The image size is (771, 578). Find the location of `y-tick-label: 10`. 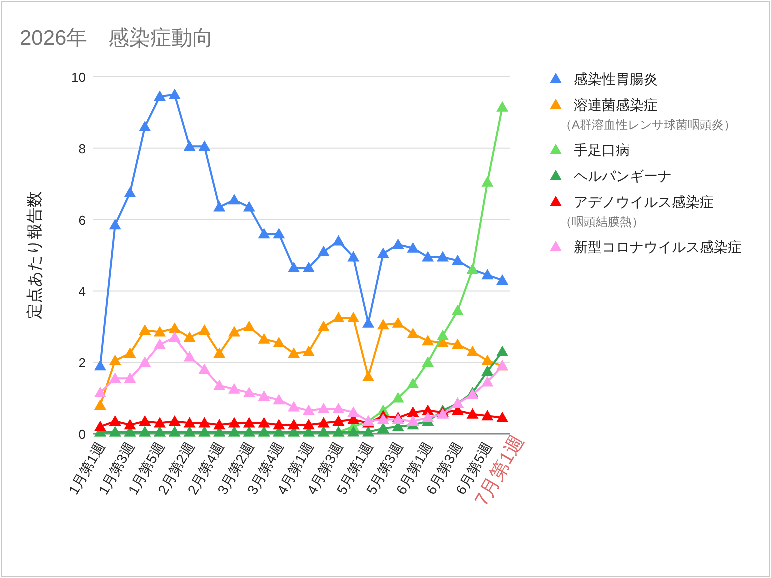

y-tick-label: 10 is located at coordinates (79, 77).